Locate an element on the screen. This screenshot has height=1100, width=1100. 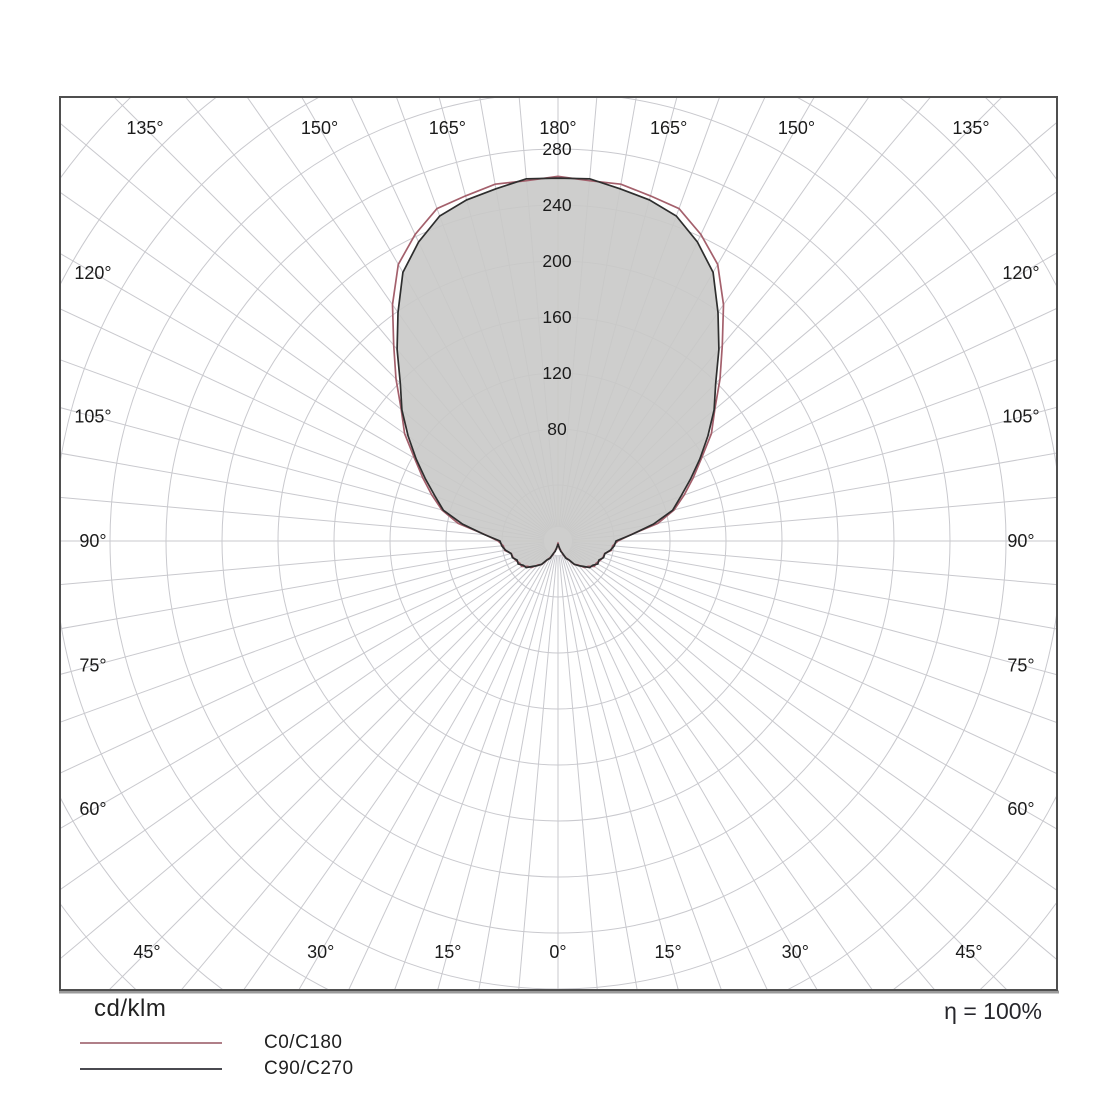
ring-label: 120 is located at coordinates (556, 373).